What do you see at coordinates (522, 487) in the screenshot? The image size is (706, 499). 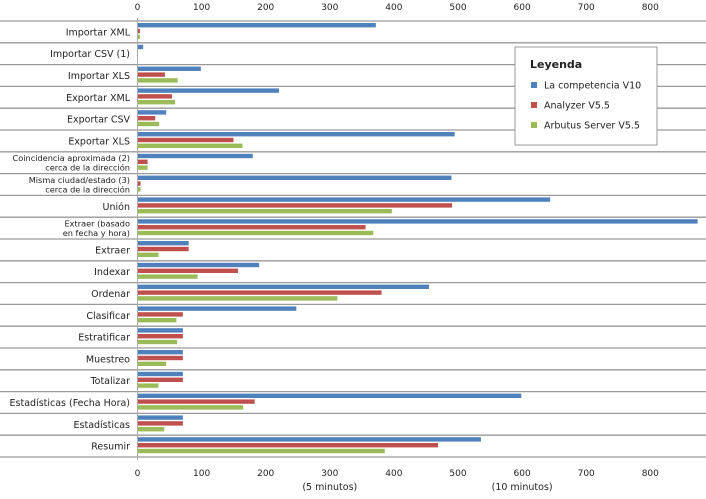 I see `x-annotation: (10 minutos)` at bounding box center [522, 487].